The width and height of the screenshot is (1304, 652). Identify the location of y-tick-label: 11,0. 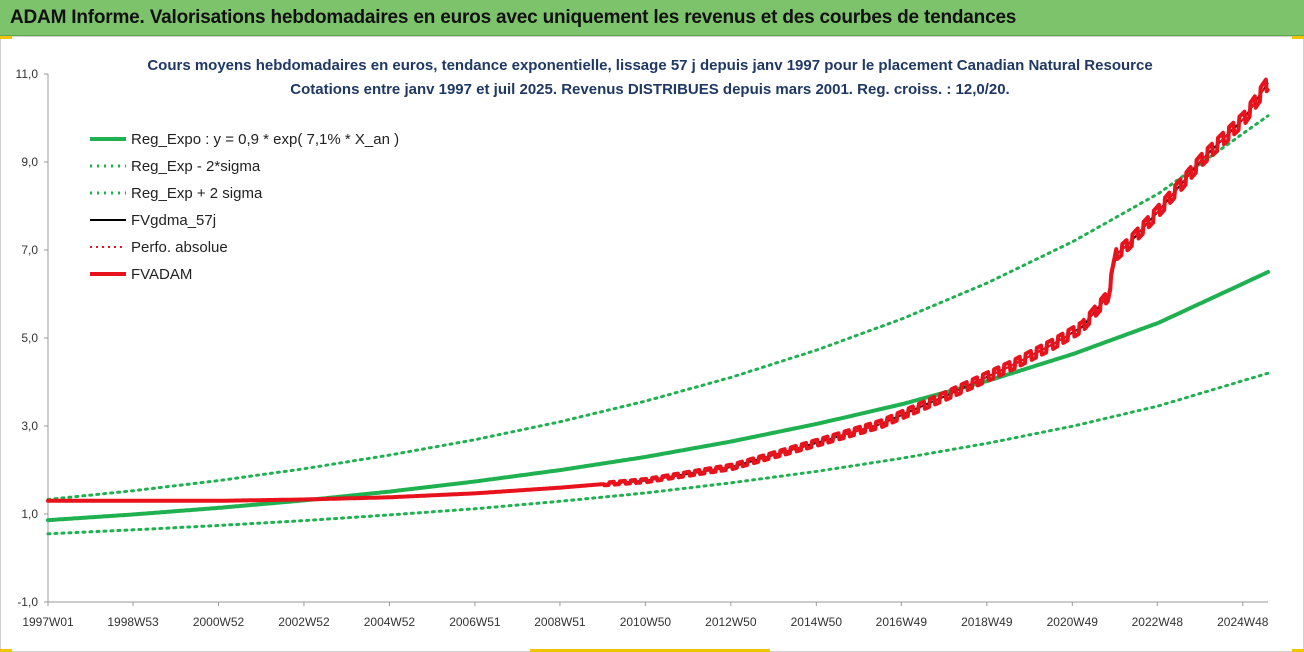
(27, 74).